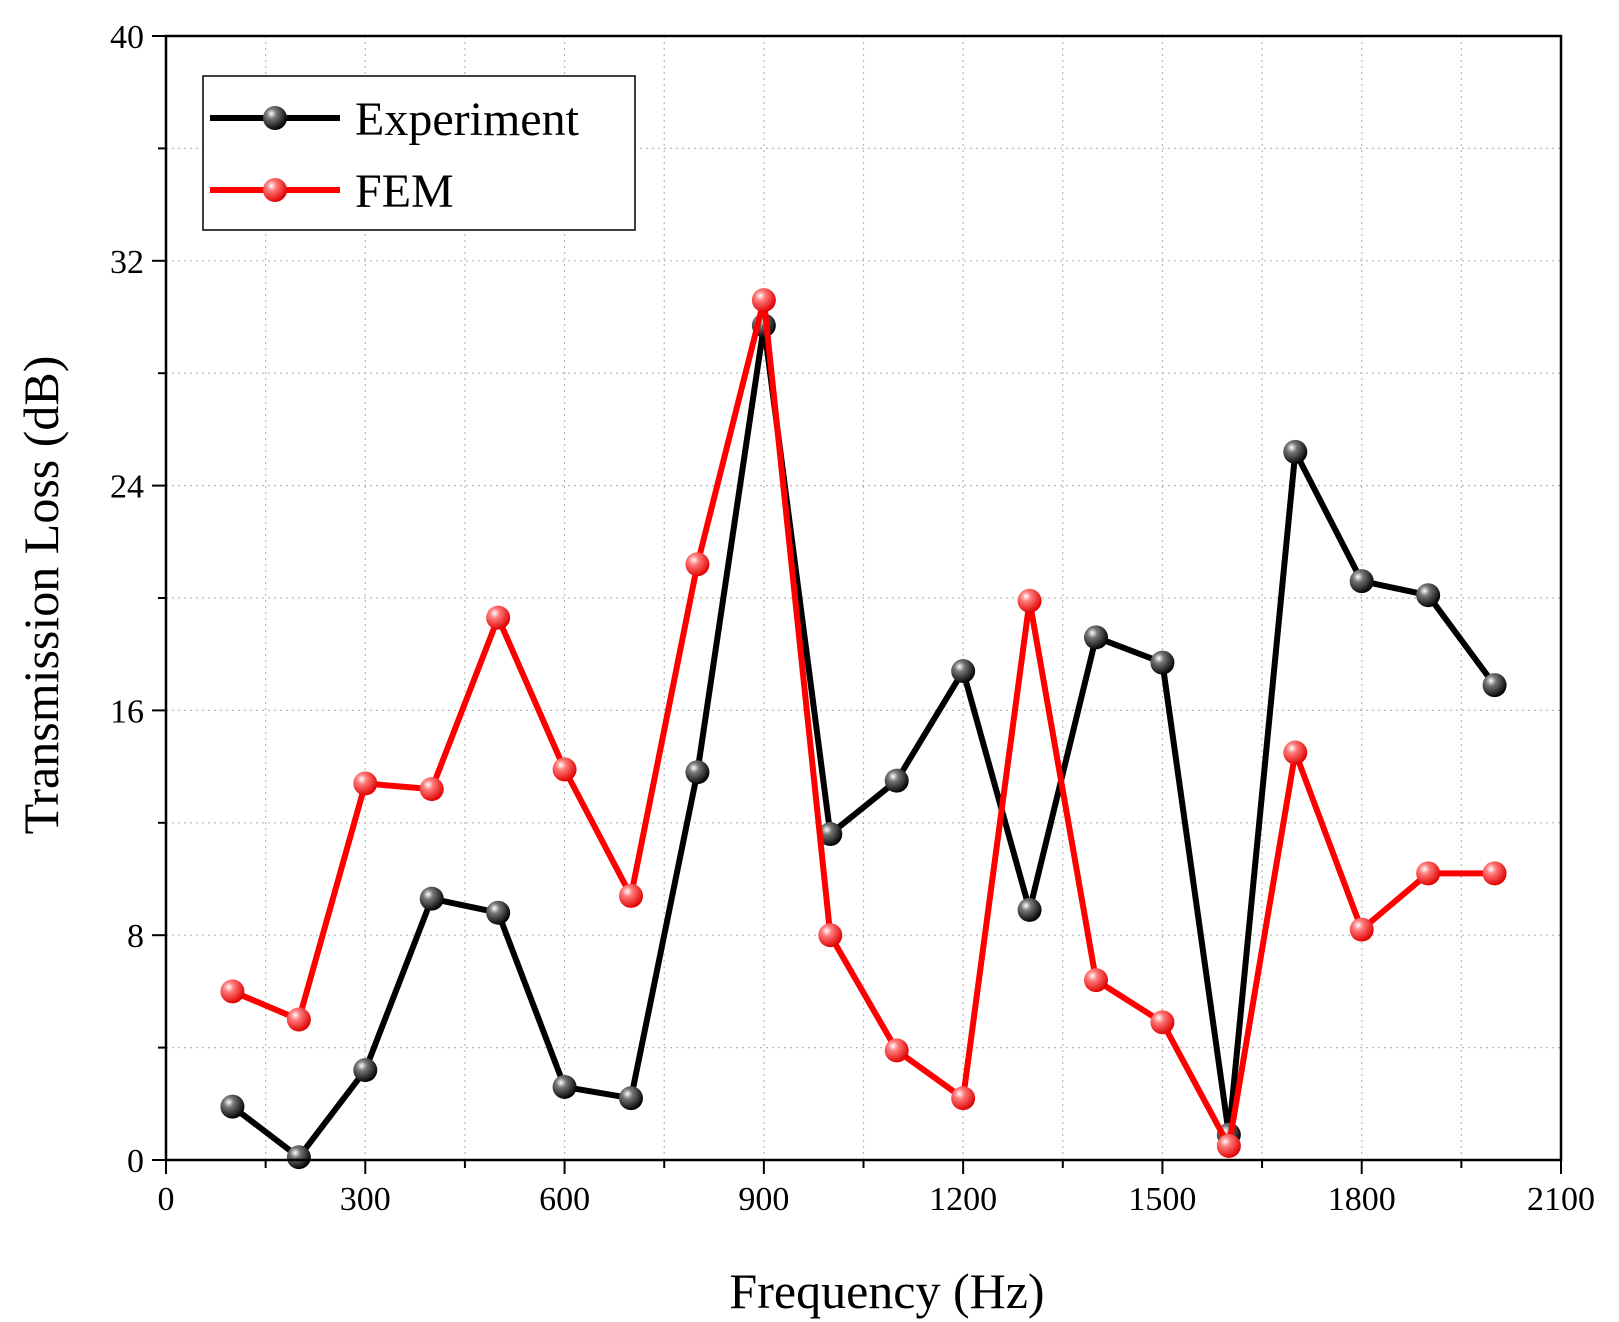  Describe the element at coordinates (963, 1199) in the screenshot. I see `x-tick-label: 1200` at that location.